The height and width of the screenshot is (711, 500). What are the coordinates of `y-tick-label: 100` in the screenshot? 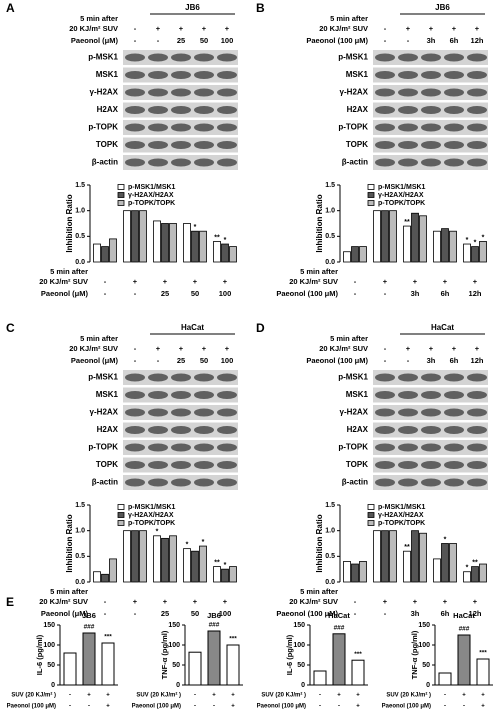 It's located at (174, 645).